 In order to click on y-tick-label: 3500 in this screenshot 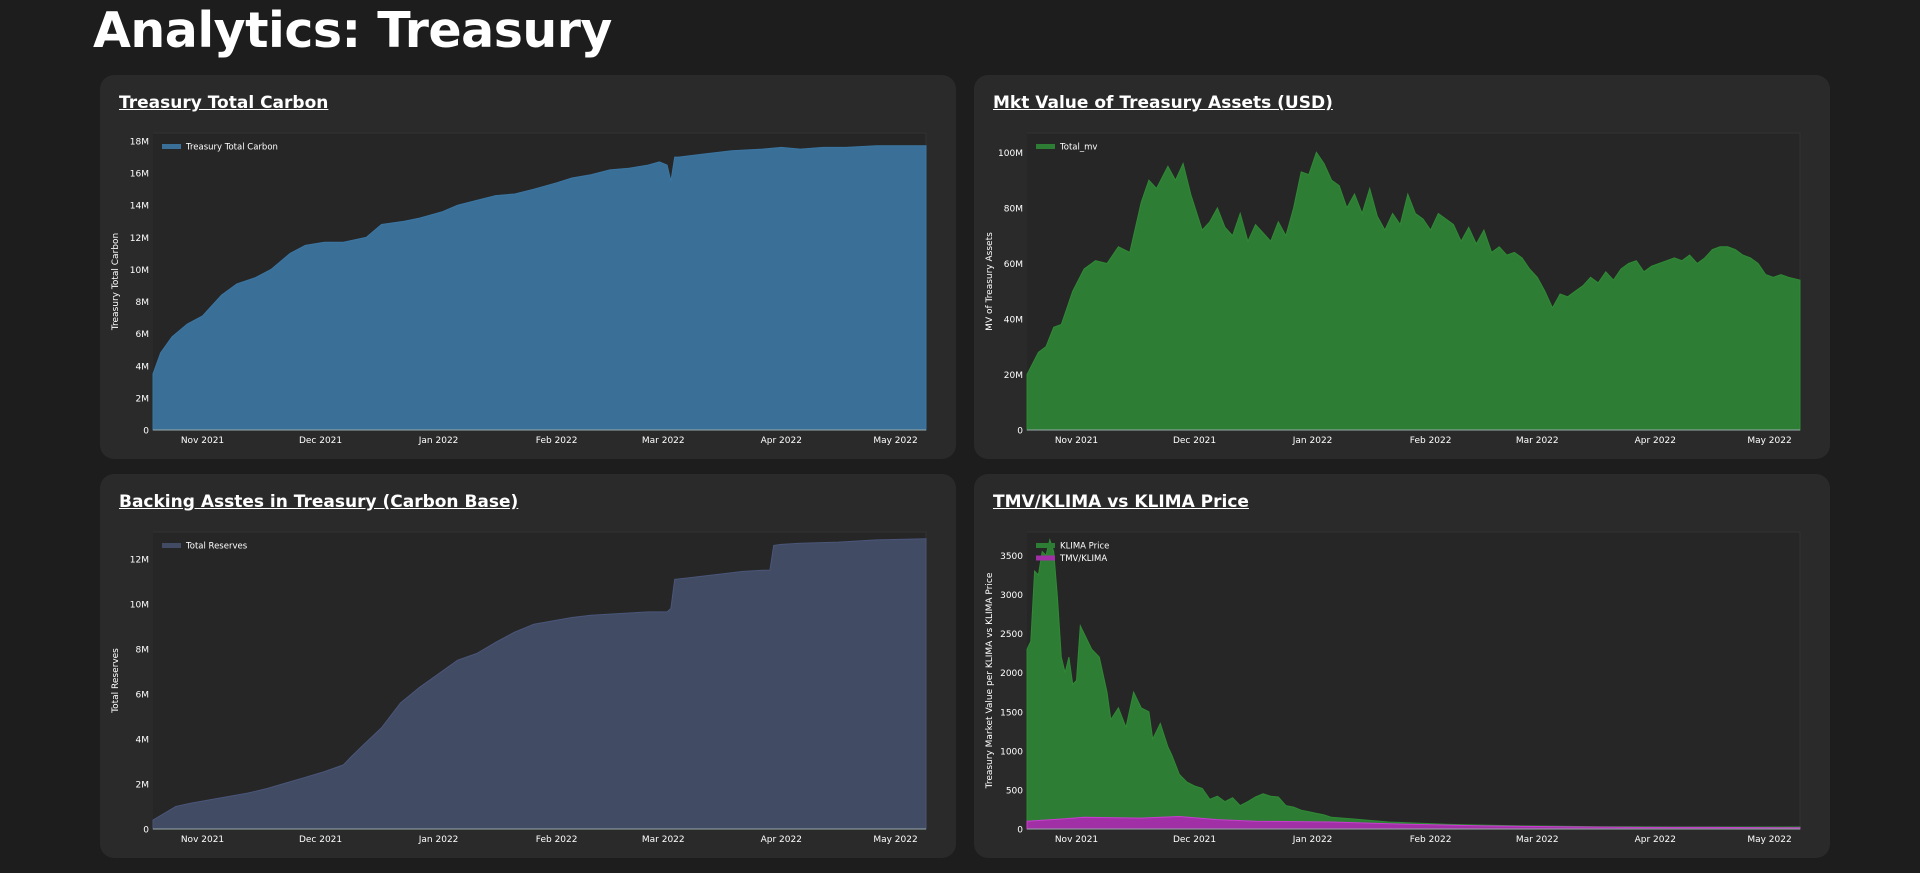, I will do `click(1011, 557)`.